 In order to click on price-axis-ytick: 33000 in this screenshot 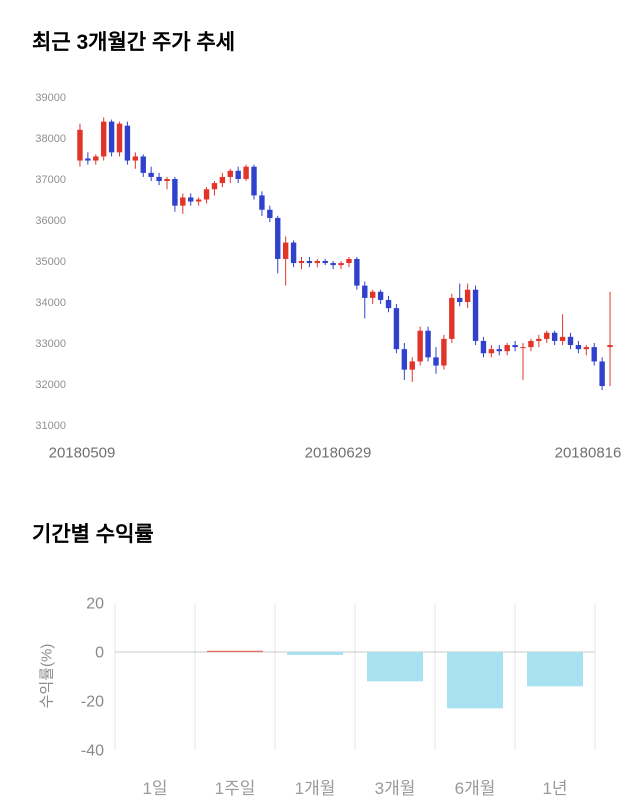, I will do `click(50, 344)`.